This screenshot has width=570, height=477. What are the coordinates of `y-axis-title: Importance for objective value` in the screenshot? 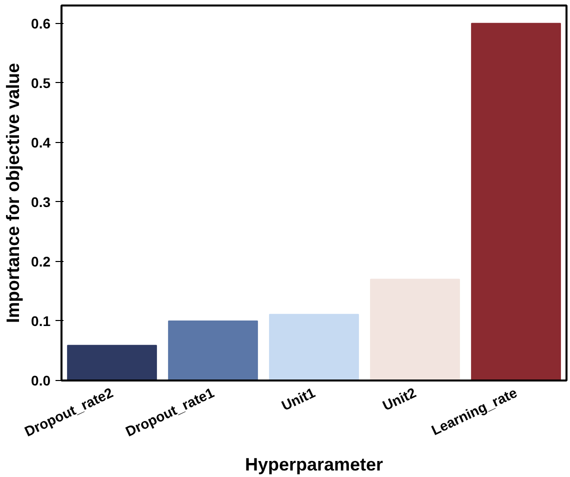 It's located at (13, 193).